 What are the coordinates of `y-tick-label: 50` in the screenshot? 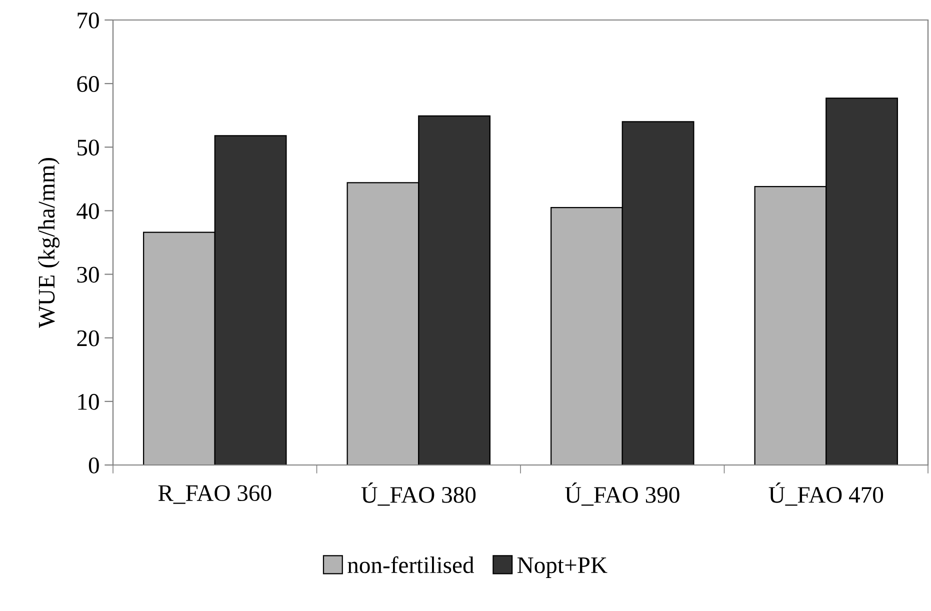 It's located at (88, 148).